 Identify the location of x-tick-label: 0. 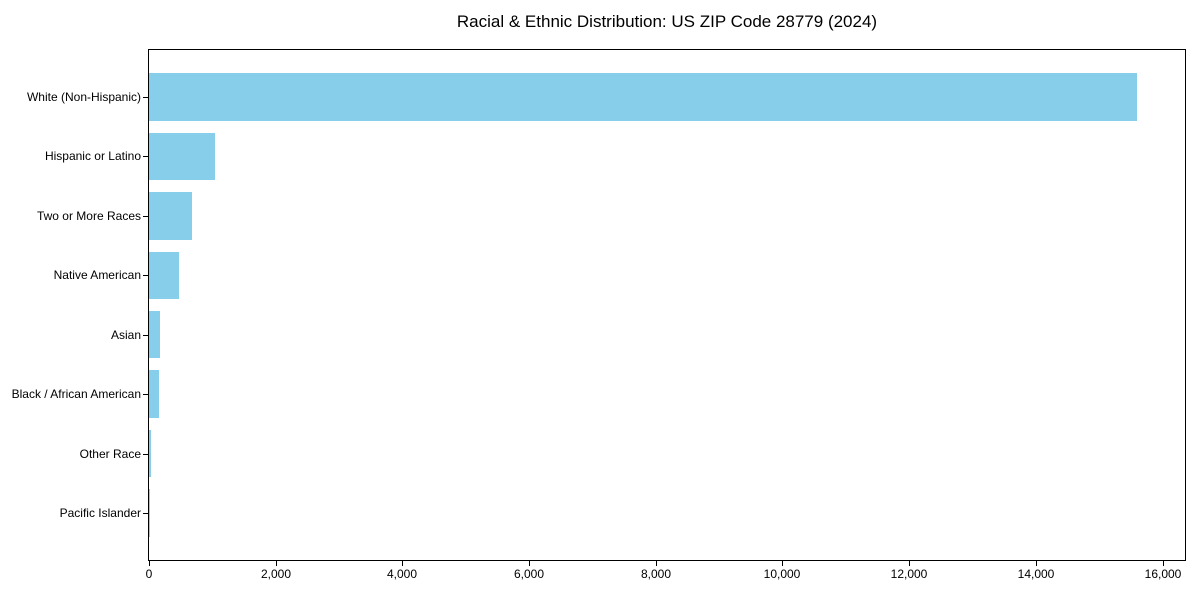
(149, 574).